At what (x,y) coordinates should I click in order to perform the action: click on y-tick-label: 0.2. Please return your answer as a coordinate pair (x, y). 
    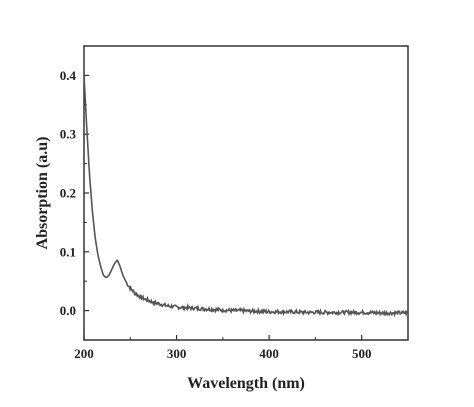
    Looking at the image, I should click on (68, 193).